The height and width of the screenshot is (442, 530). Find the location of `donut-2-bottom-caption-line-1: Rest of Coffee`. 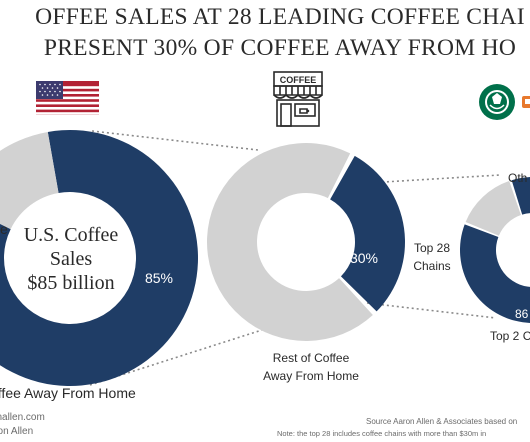

donut-2-bottom-caption-line-1: Rest of Coffee is located at coordinates (311, 358).